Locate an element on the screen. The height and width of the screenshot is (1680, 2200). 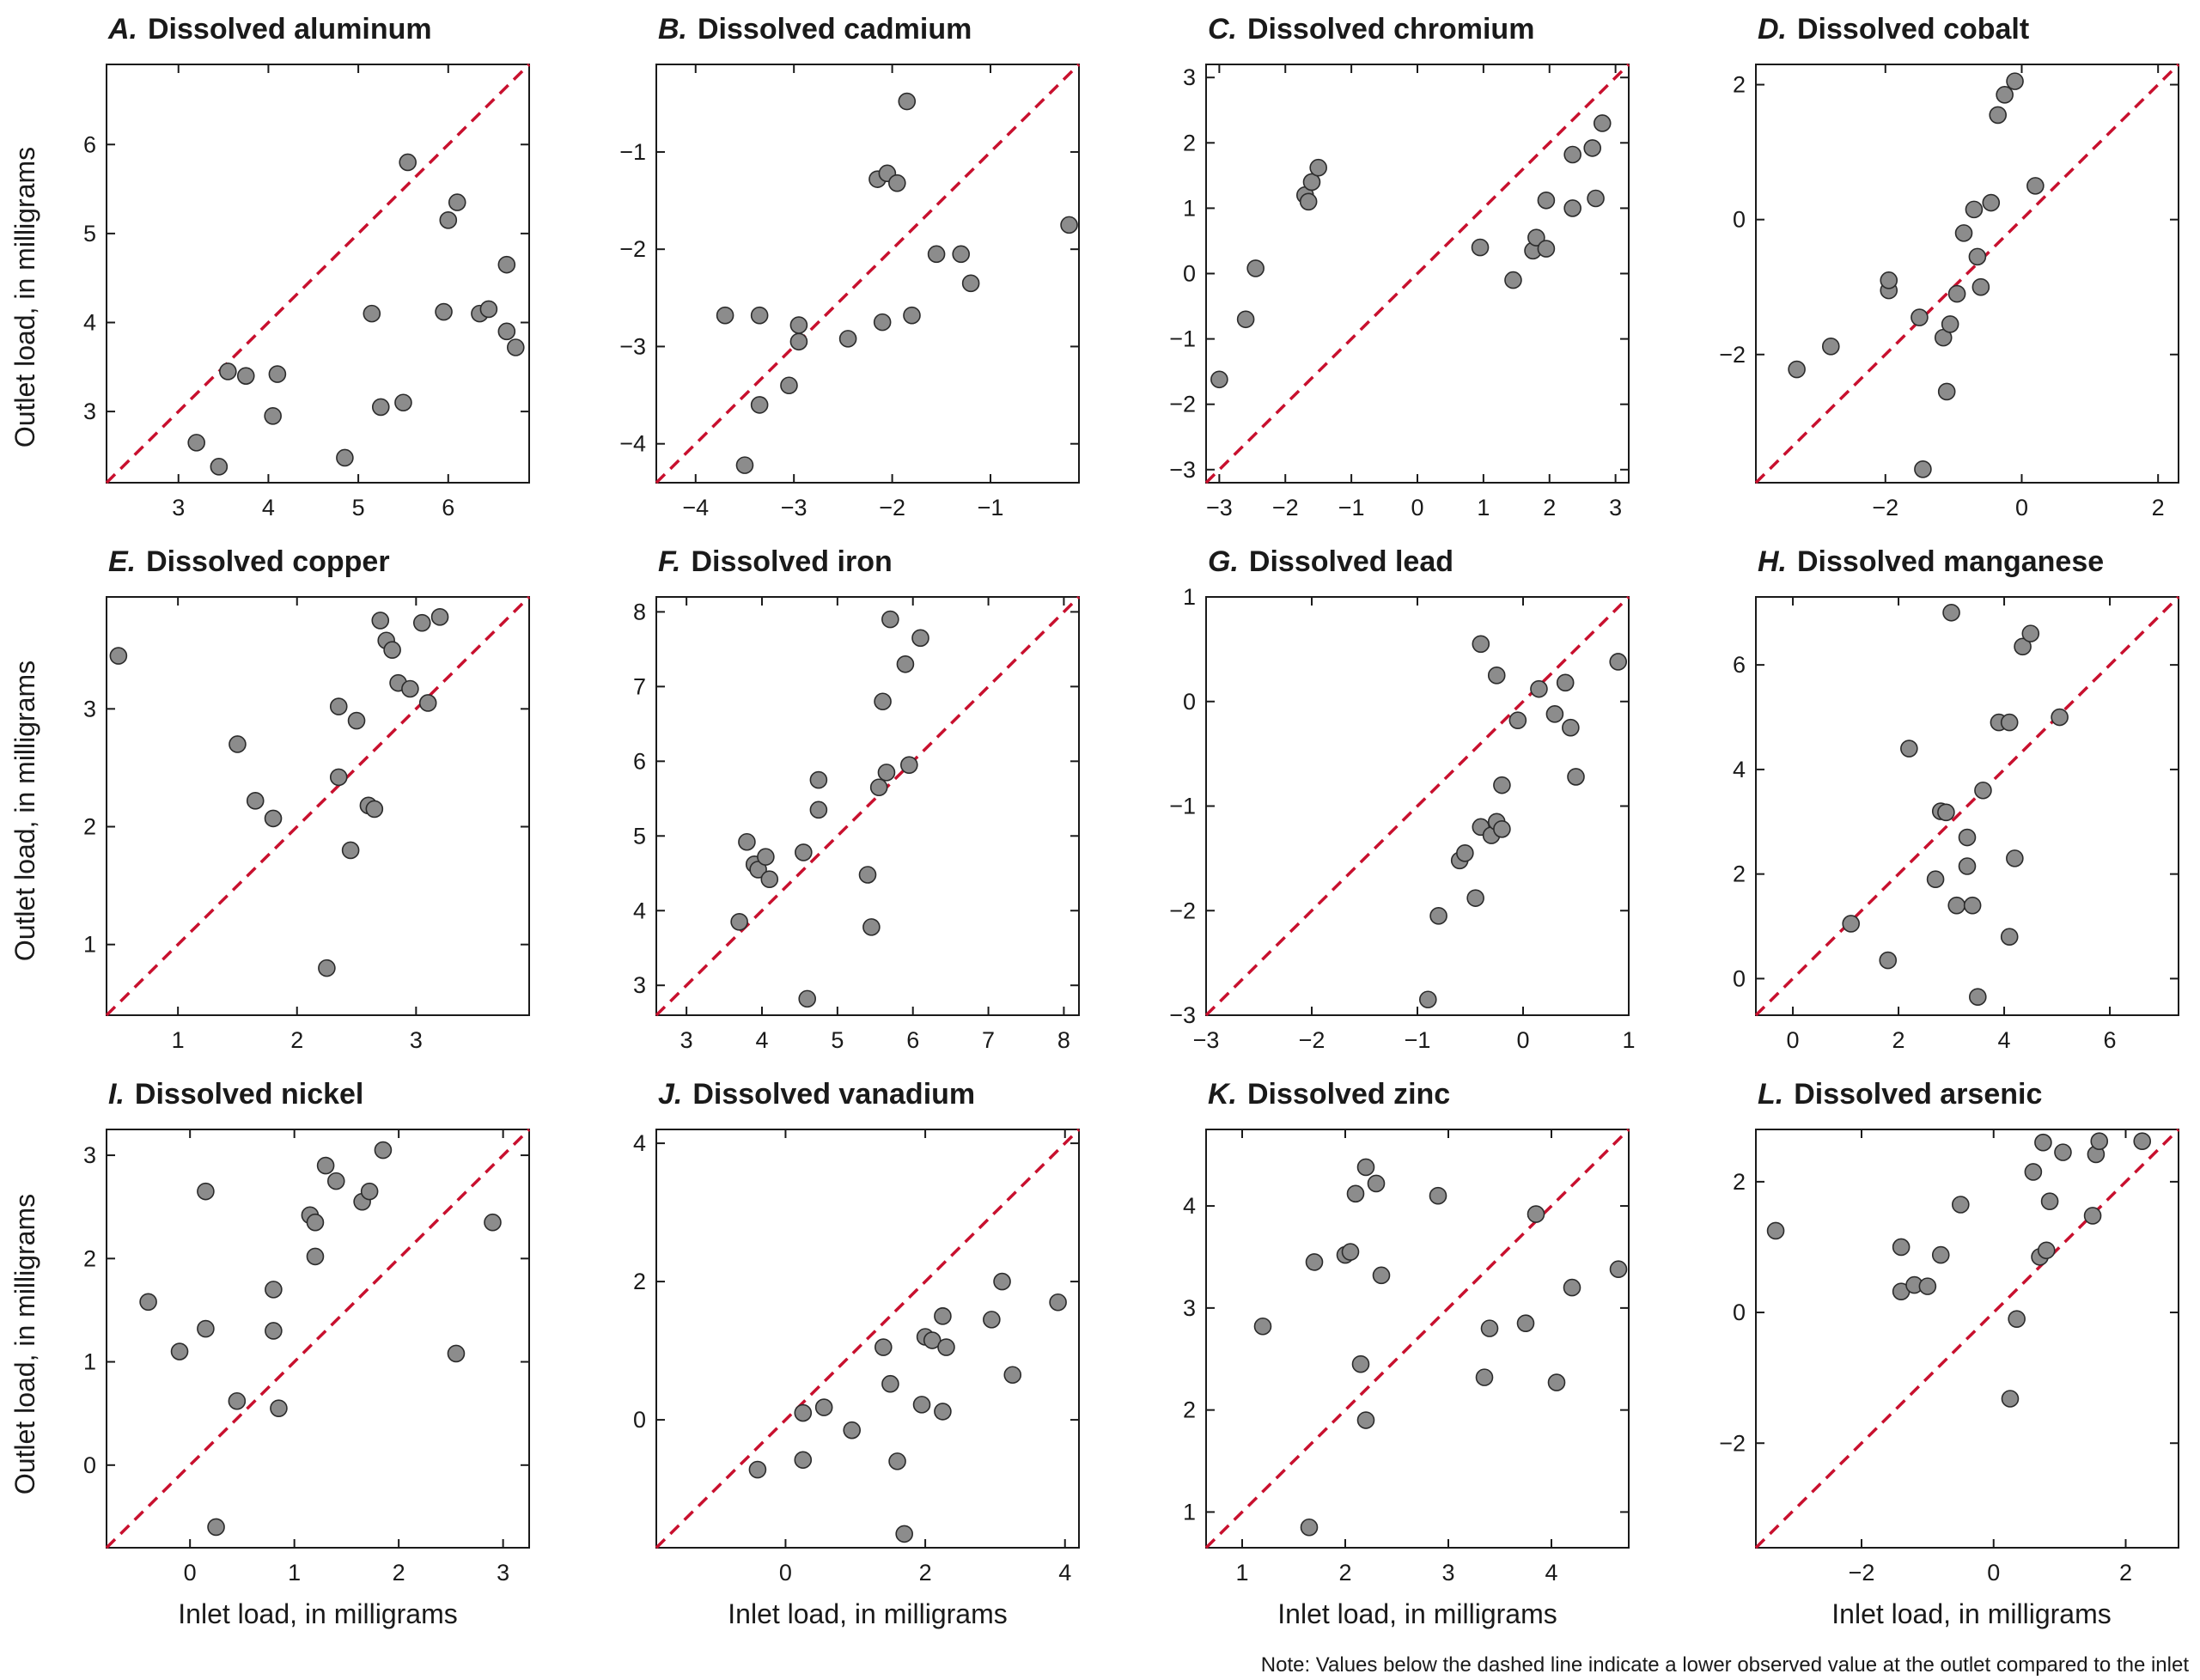
panel-title: I. Dissolved nickel is located at coordinates (235, 1094).